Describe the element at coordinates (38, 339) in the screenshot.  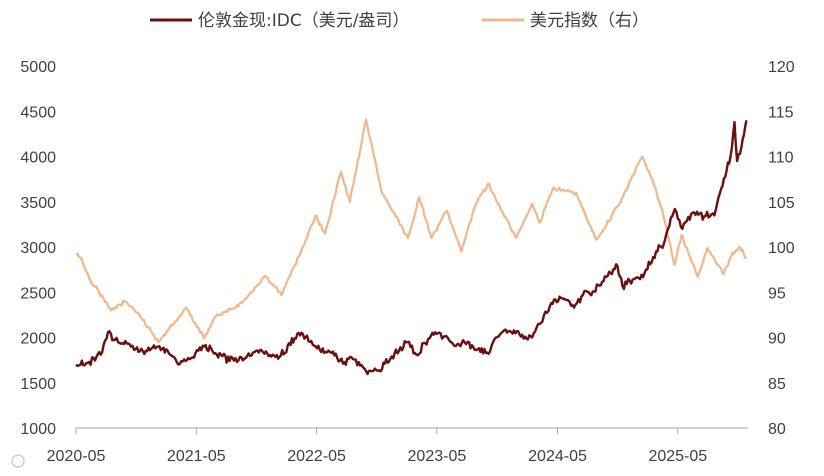
I see `left-y-tick-label: 2000` at that location.